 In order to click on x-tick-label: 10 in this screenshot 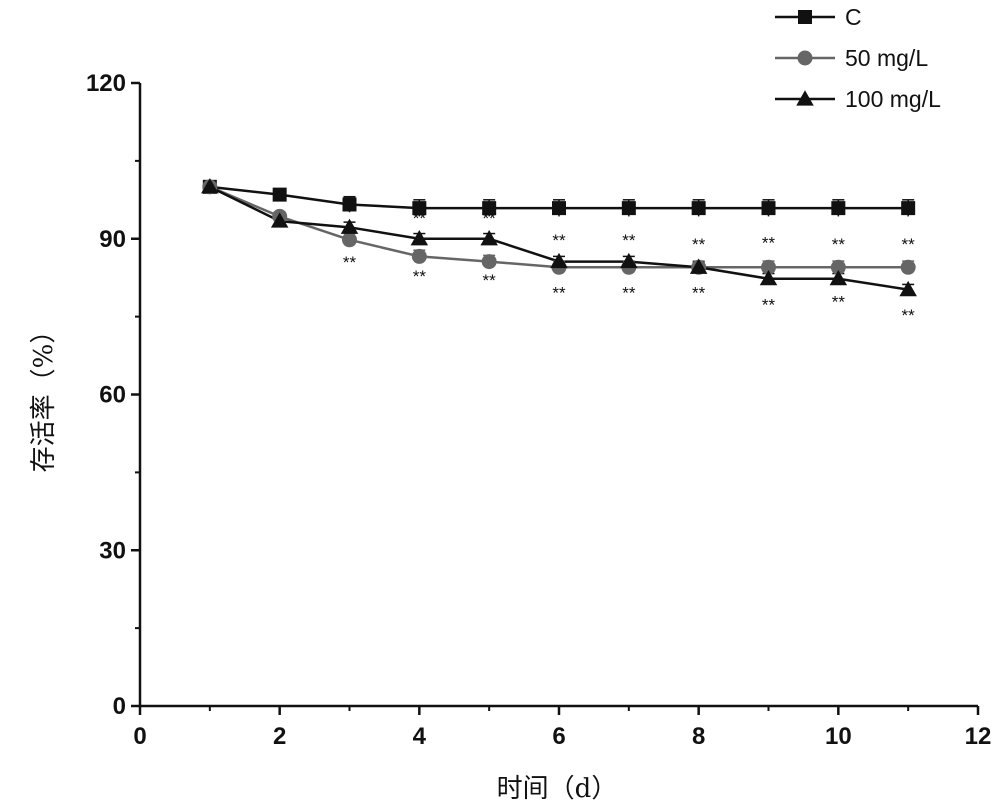, I will do `click(838, 736)`.